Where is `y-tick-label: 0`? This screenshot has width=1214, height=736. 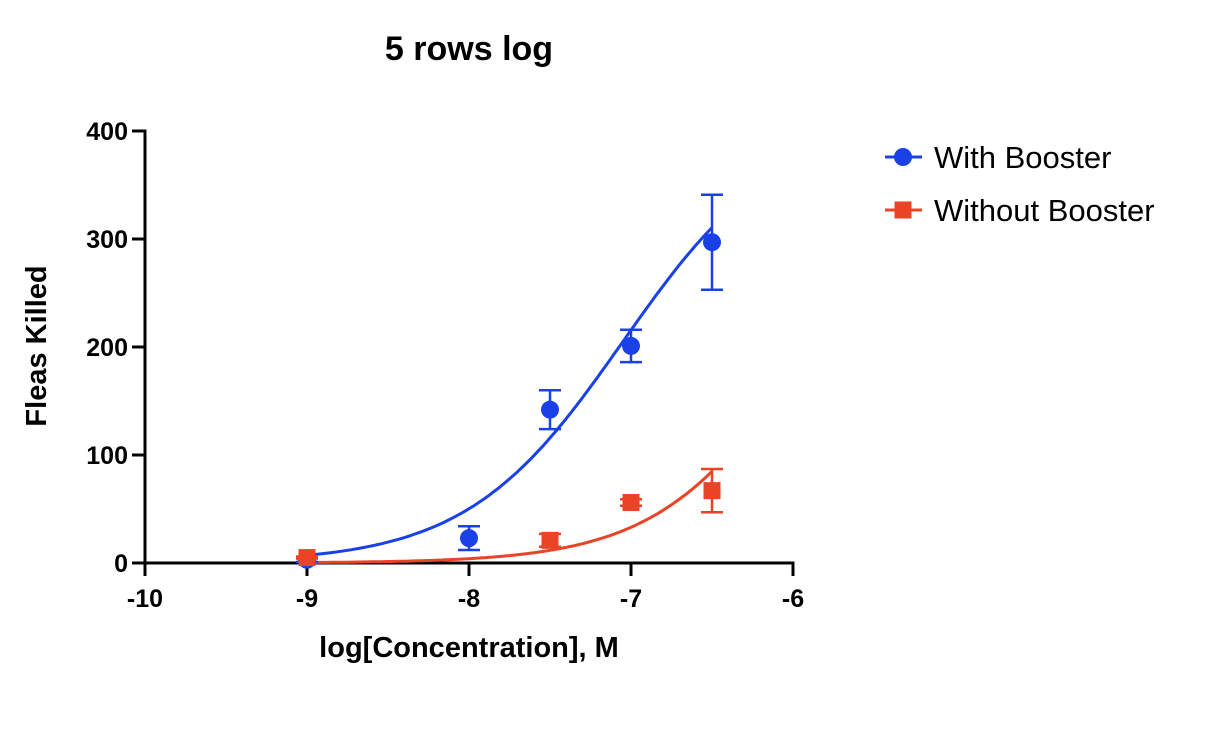 y-tick-label: 0 is located at coordinates (121, 564).